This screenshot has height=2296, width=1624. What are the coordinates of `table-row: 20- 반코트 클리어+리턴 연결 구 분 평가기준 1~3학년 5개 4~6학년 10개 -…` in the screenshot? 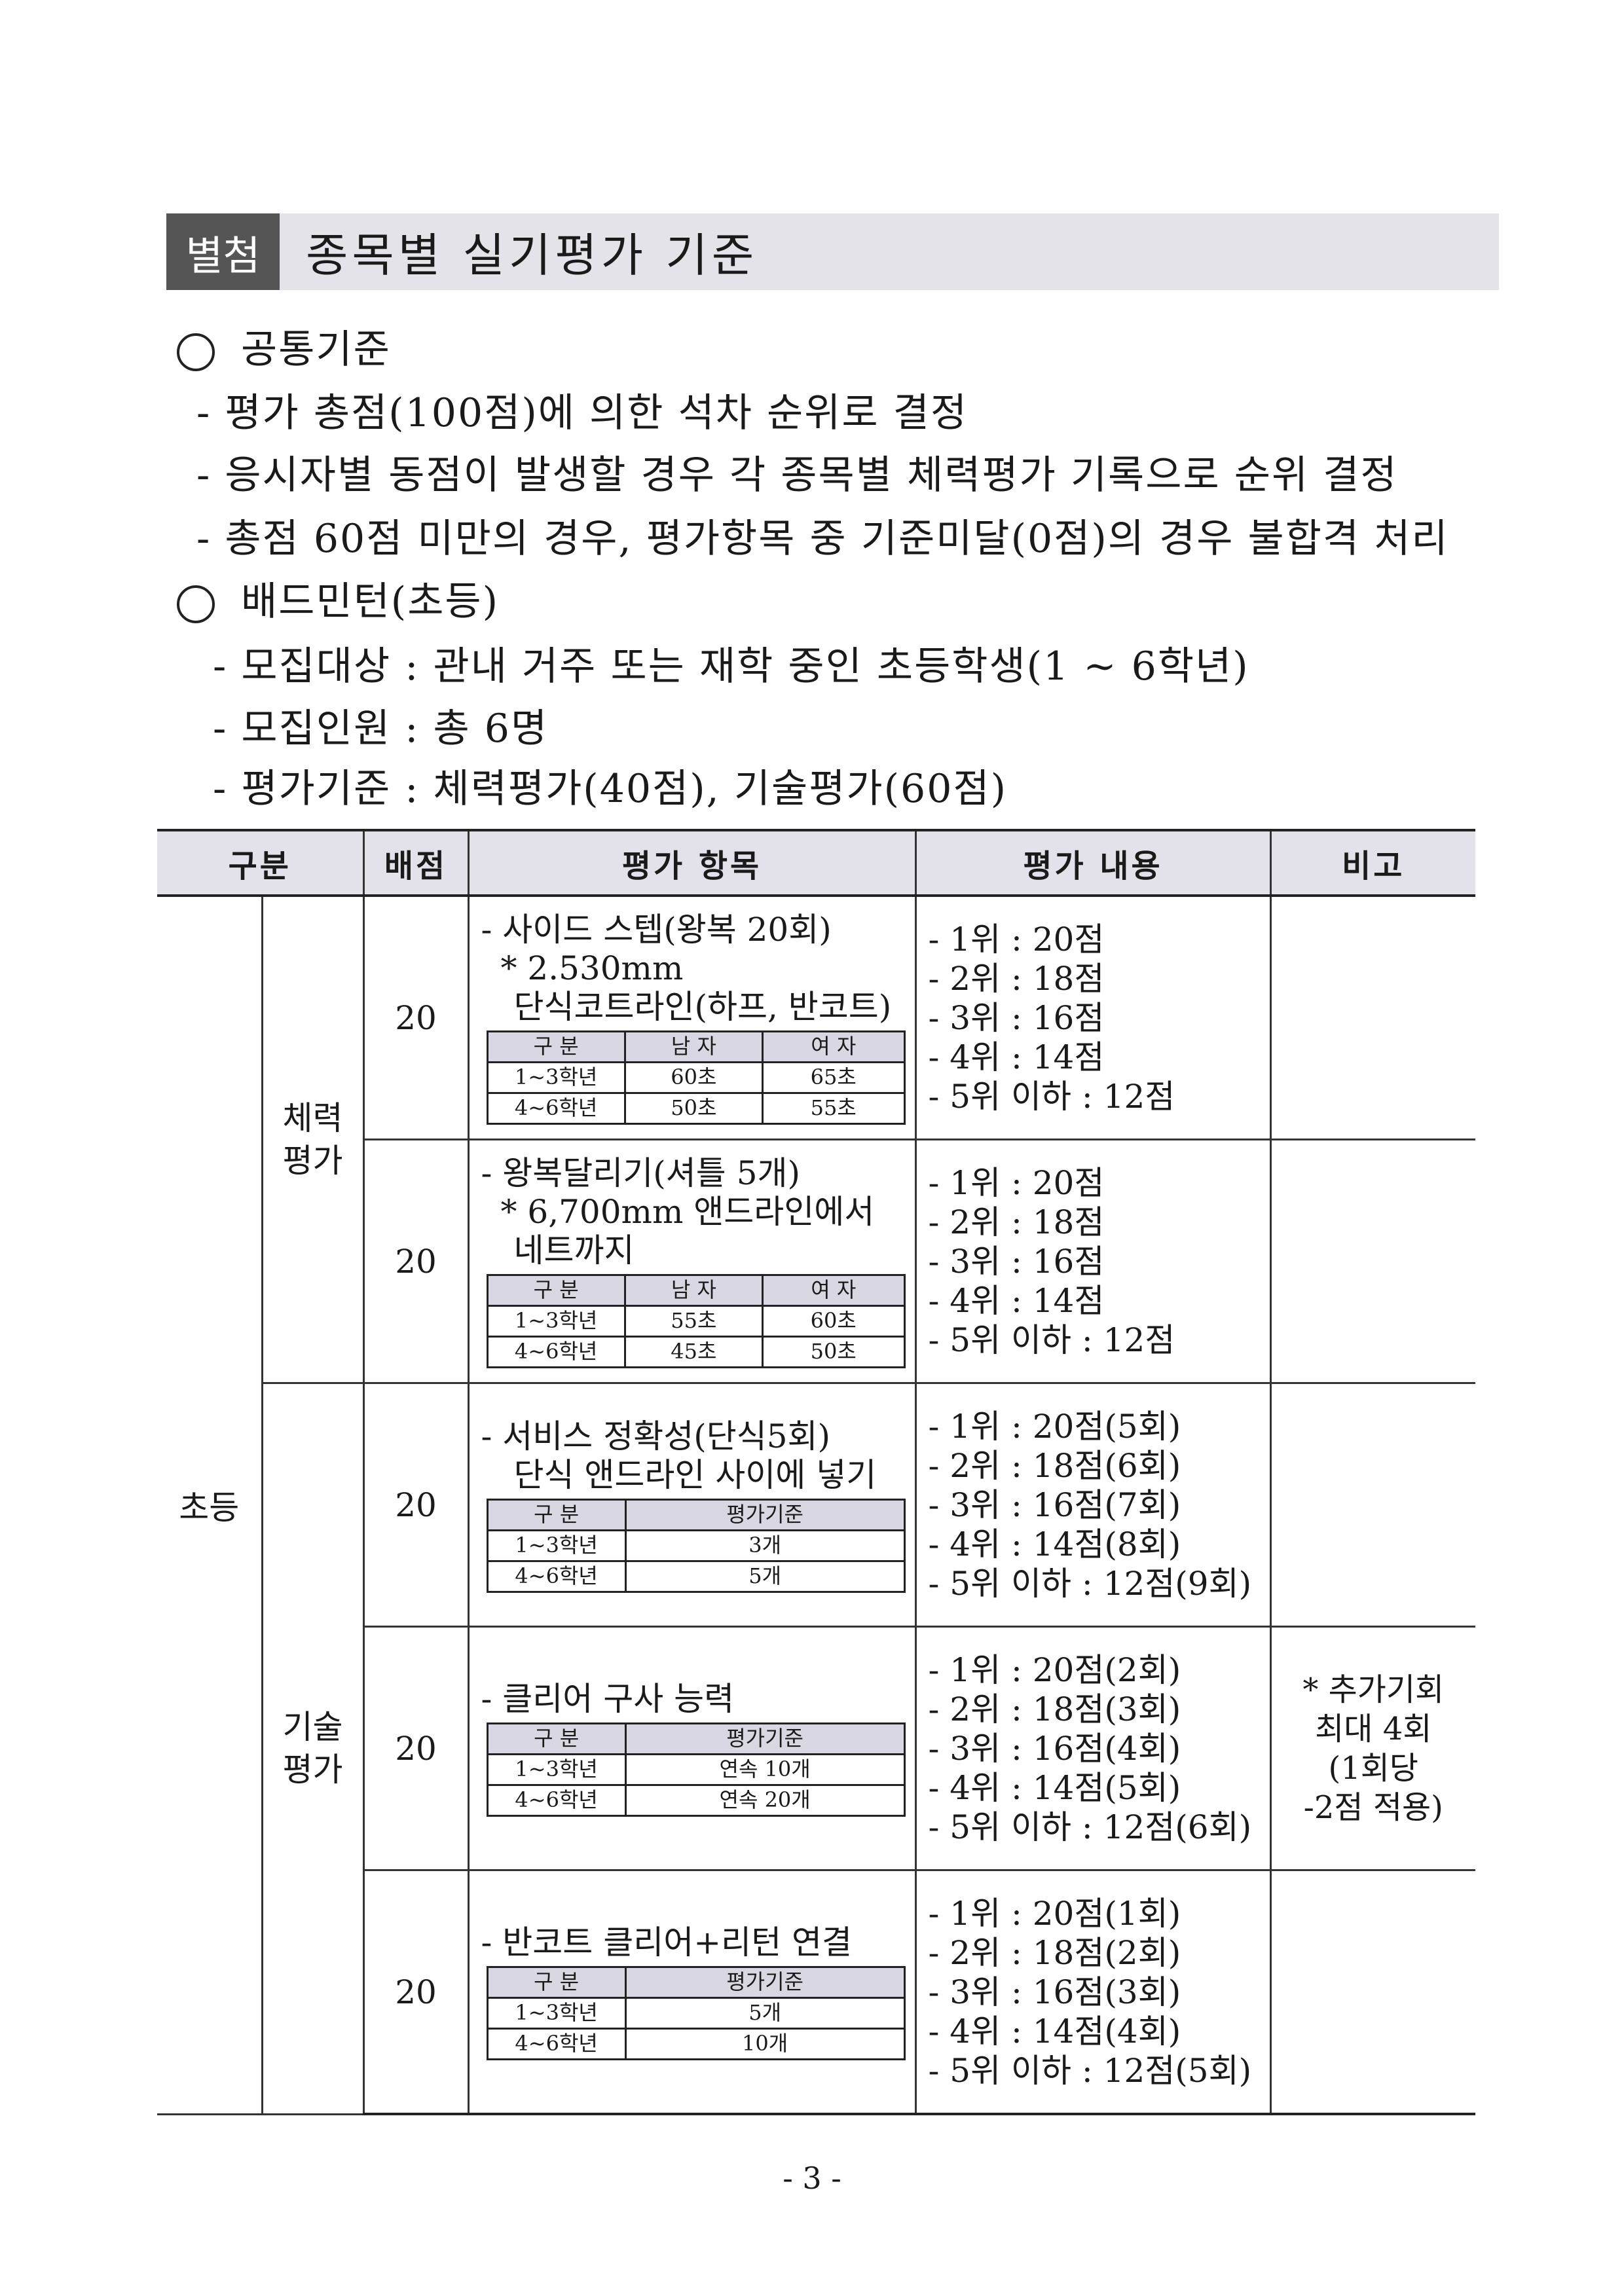 It's located at (816, 1992).